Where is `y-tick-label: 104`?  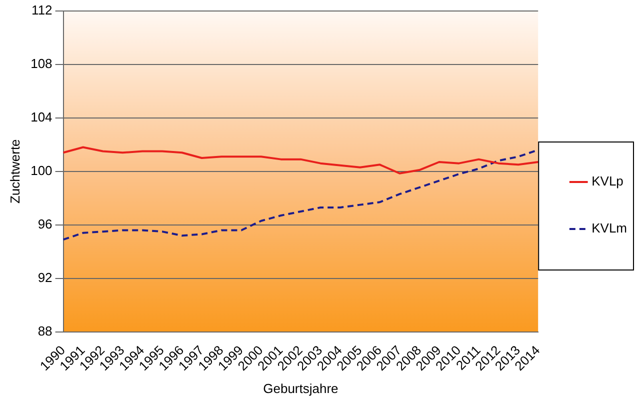 y-tick-label: 104 is located at coordinates (41, 116).